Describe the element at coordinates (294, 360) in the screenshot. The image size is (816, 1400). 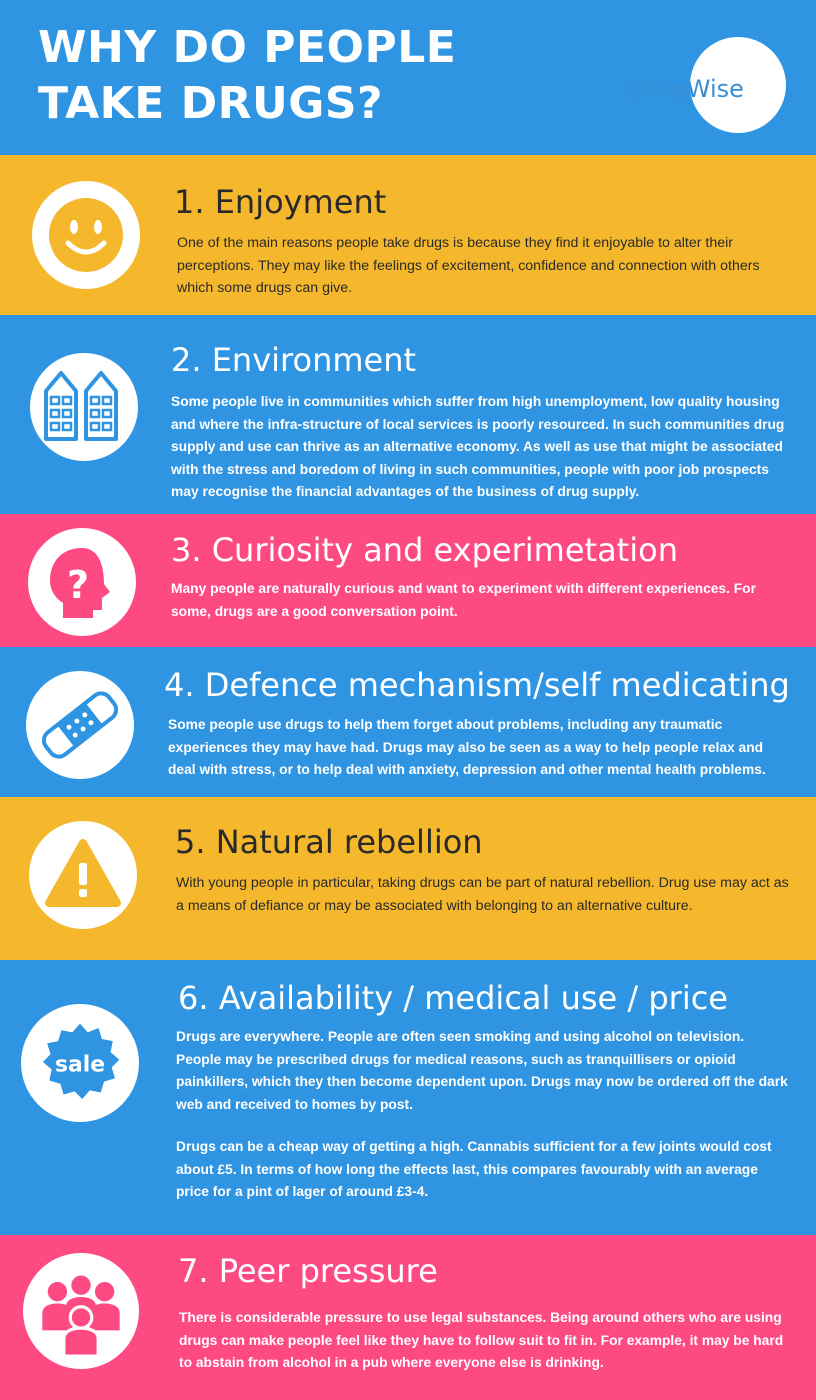
I see `section-title: 2. Environment` at that location.